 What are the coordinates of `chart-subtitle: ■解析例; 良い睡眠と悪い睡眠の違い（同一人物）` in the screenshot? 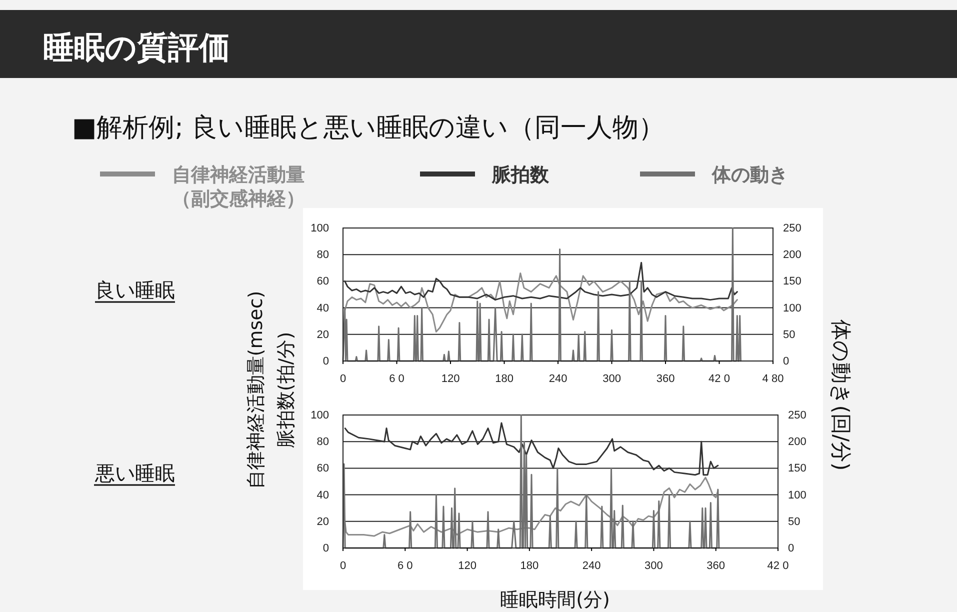 It's located at (368, 128).